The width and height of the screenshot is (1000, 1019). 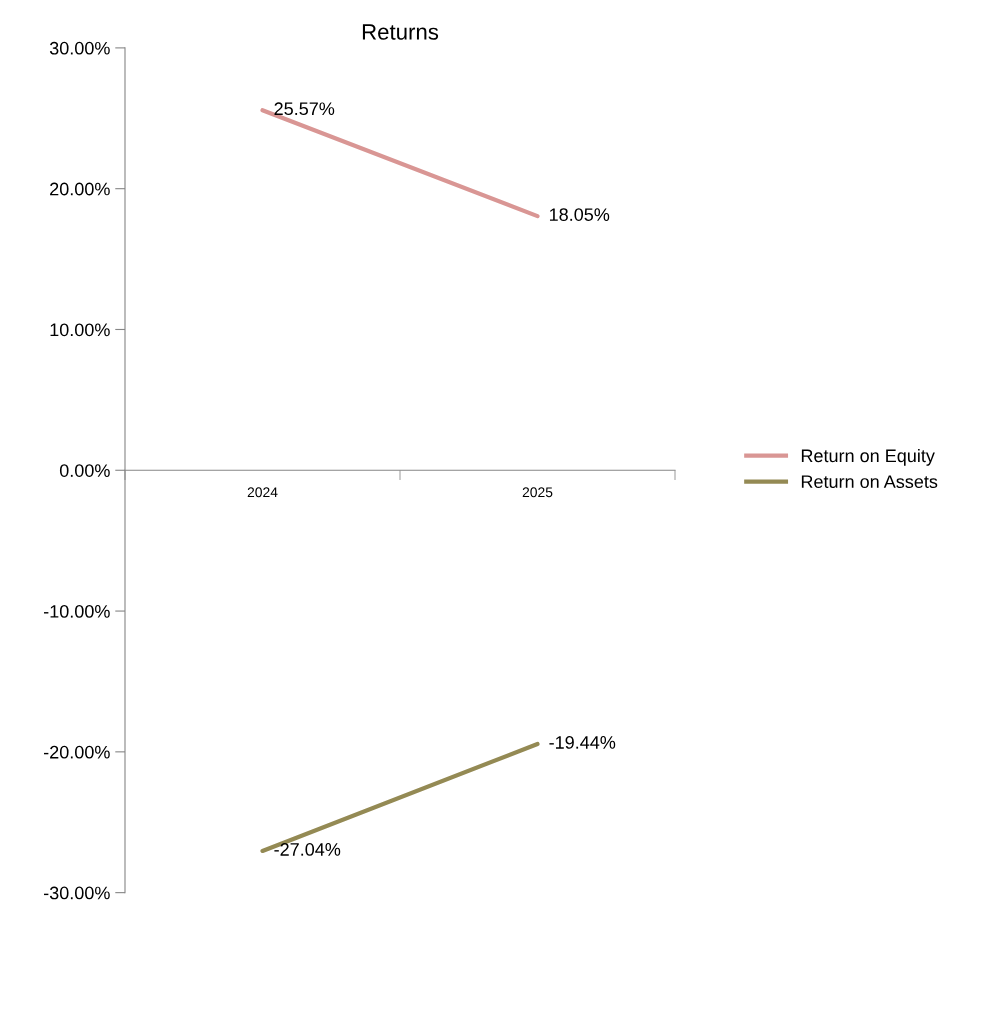 What do you see at coordinates (76, 611) in the screenshot?
I see `y-tick-label: -10.00%` at bounding box center [76, 611].